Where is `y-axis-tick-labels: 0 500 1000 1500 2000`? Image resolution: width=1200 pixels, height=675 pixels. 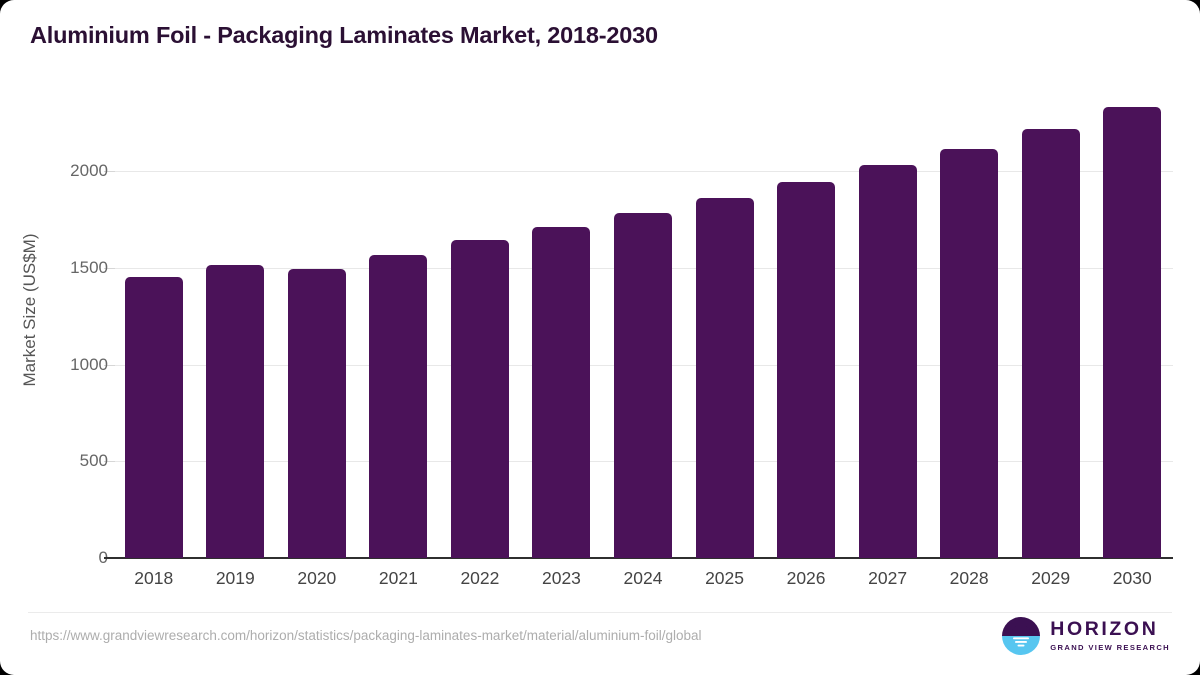
y-axis-tick-labels: 0 500 1000 1500 2000 is located at coordinates (68, 337).